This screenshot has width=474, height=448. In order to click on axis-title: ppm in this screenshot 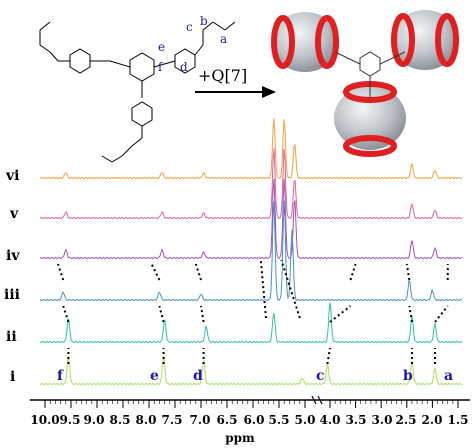, I will do `click(240, 438)`.